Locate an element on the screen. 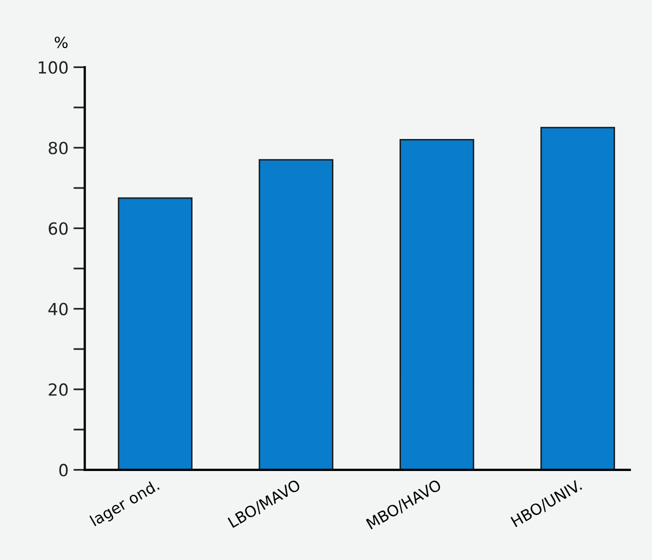 The image size is (652, 560). y-tick-label: 60 is located at coordinates (58, 228).